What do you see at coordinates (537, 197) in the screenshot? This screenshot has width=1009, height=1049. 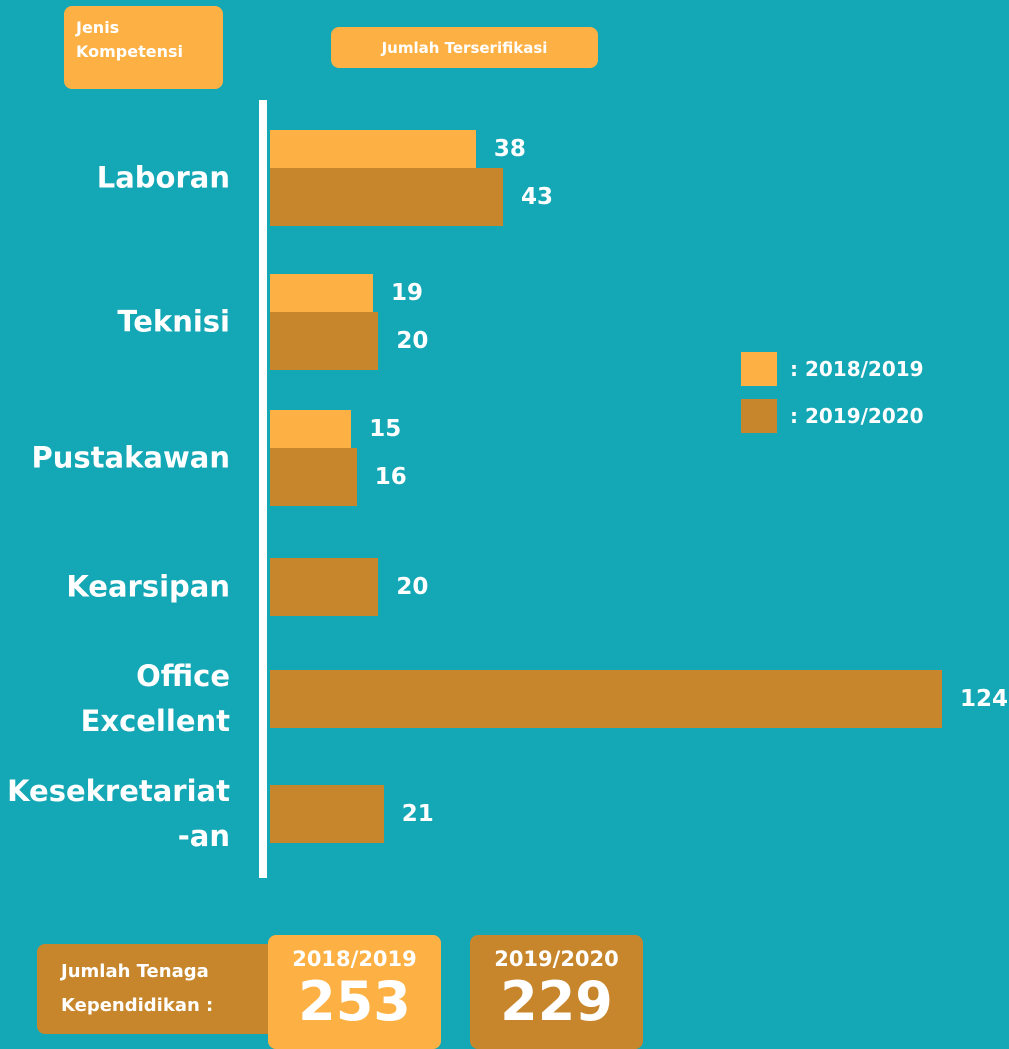 I see `value-label: 43` at bounding box center [537, 197].